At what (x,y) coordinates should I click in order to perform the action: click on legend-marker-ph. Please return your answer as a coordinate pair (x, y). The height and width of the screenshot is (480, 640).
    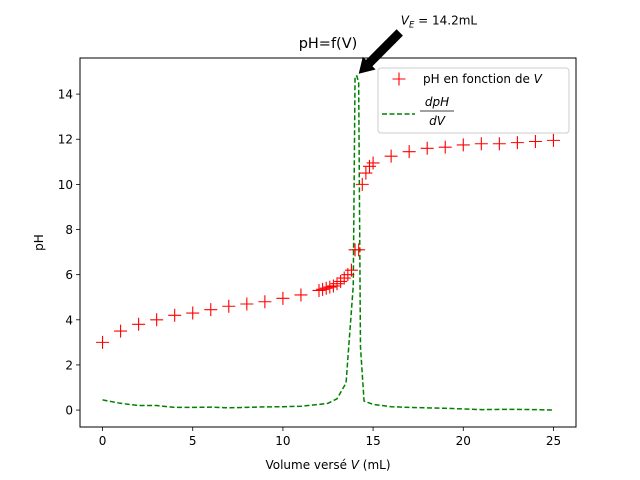
    Looking at the image, I should click on (399, 79).